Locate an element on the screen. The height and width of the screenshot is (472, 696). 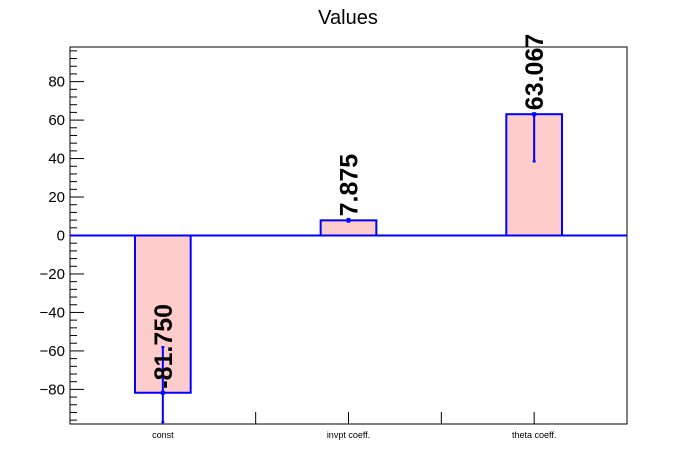
y-tick-label: −60 is located at coordinates (52, 351).